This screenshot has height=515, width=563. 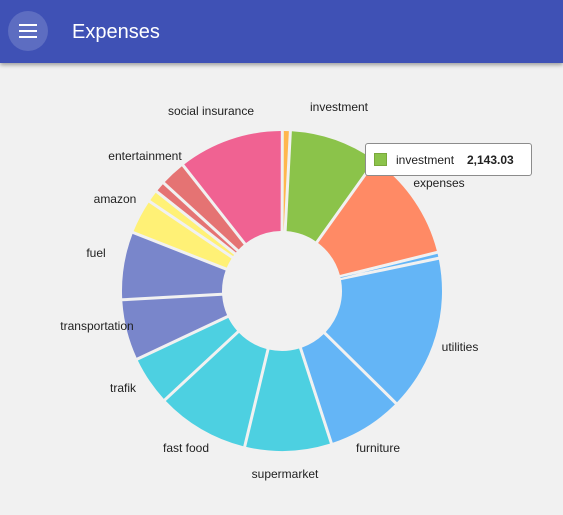 I want to click on slice-furniture, so click(x=348, y=388).